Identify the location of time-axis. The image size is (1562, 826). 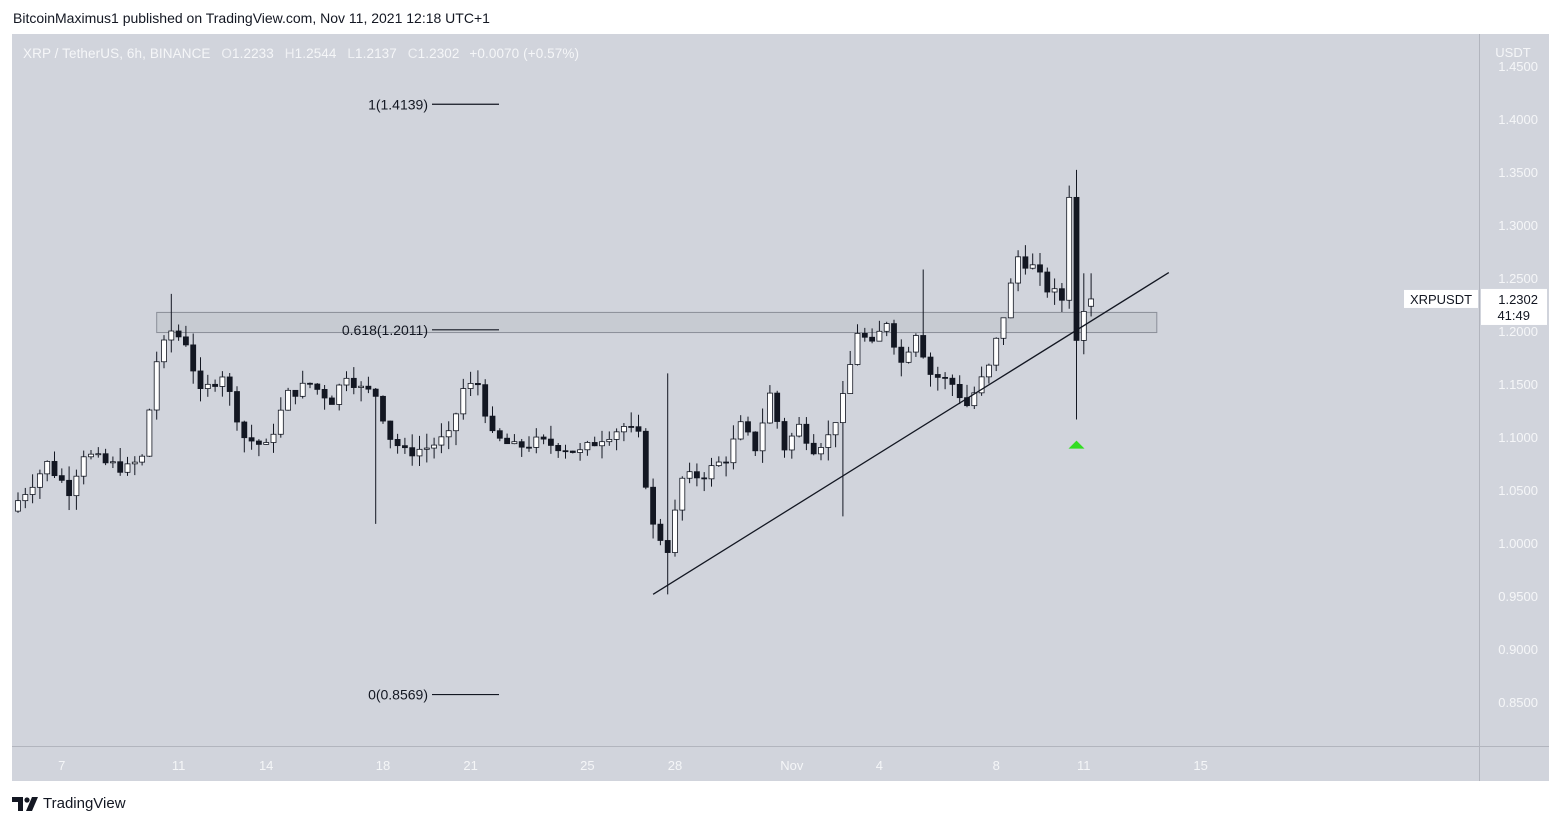
(745, 763).